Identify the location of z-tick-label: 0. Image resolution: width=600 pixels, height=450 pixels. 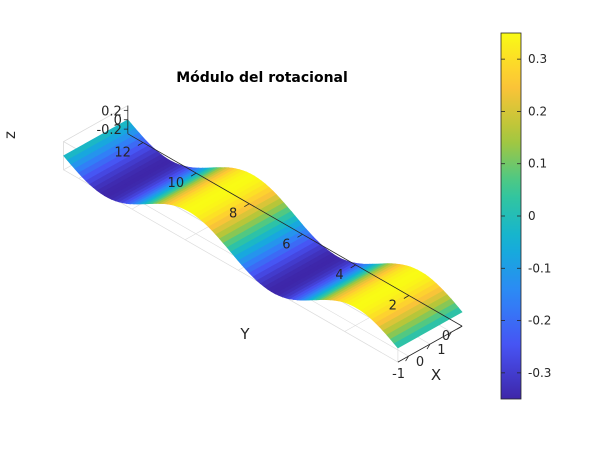
(118, 121).